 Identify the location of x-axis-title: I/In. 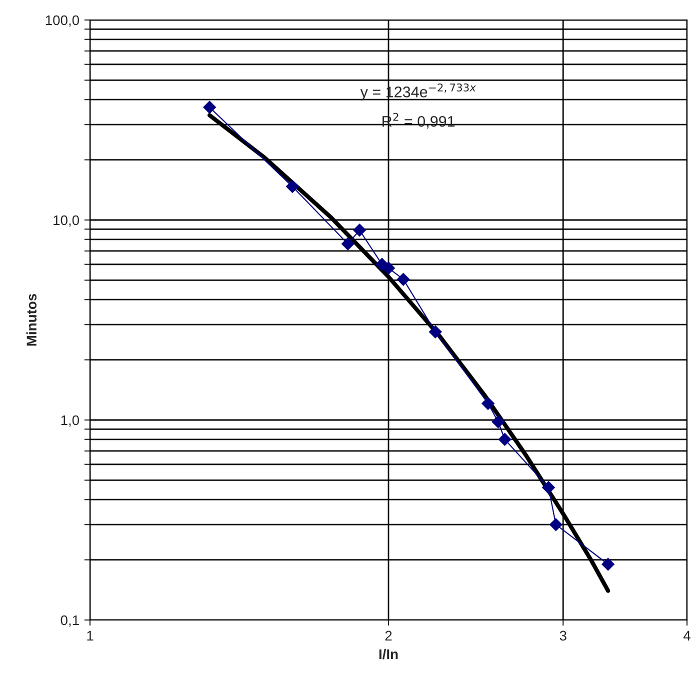
(388, 654).